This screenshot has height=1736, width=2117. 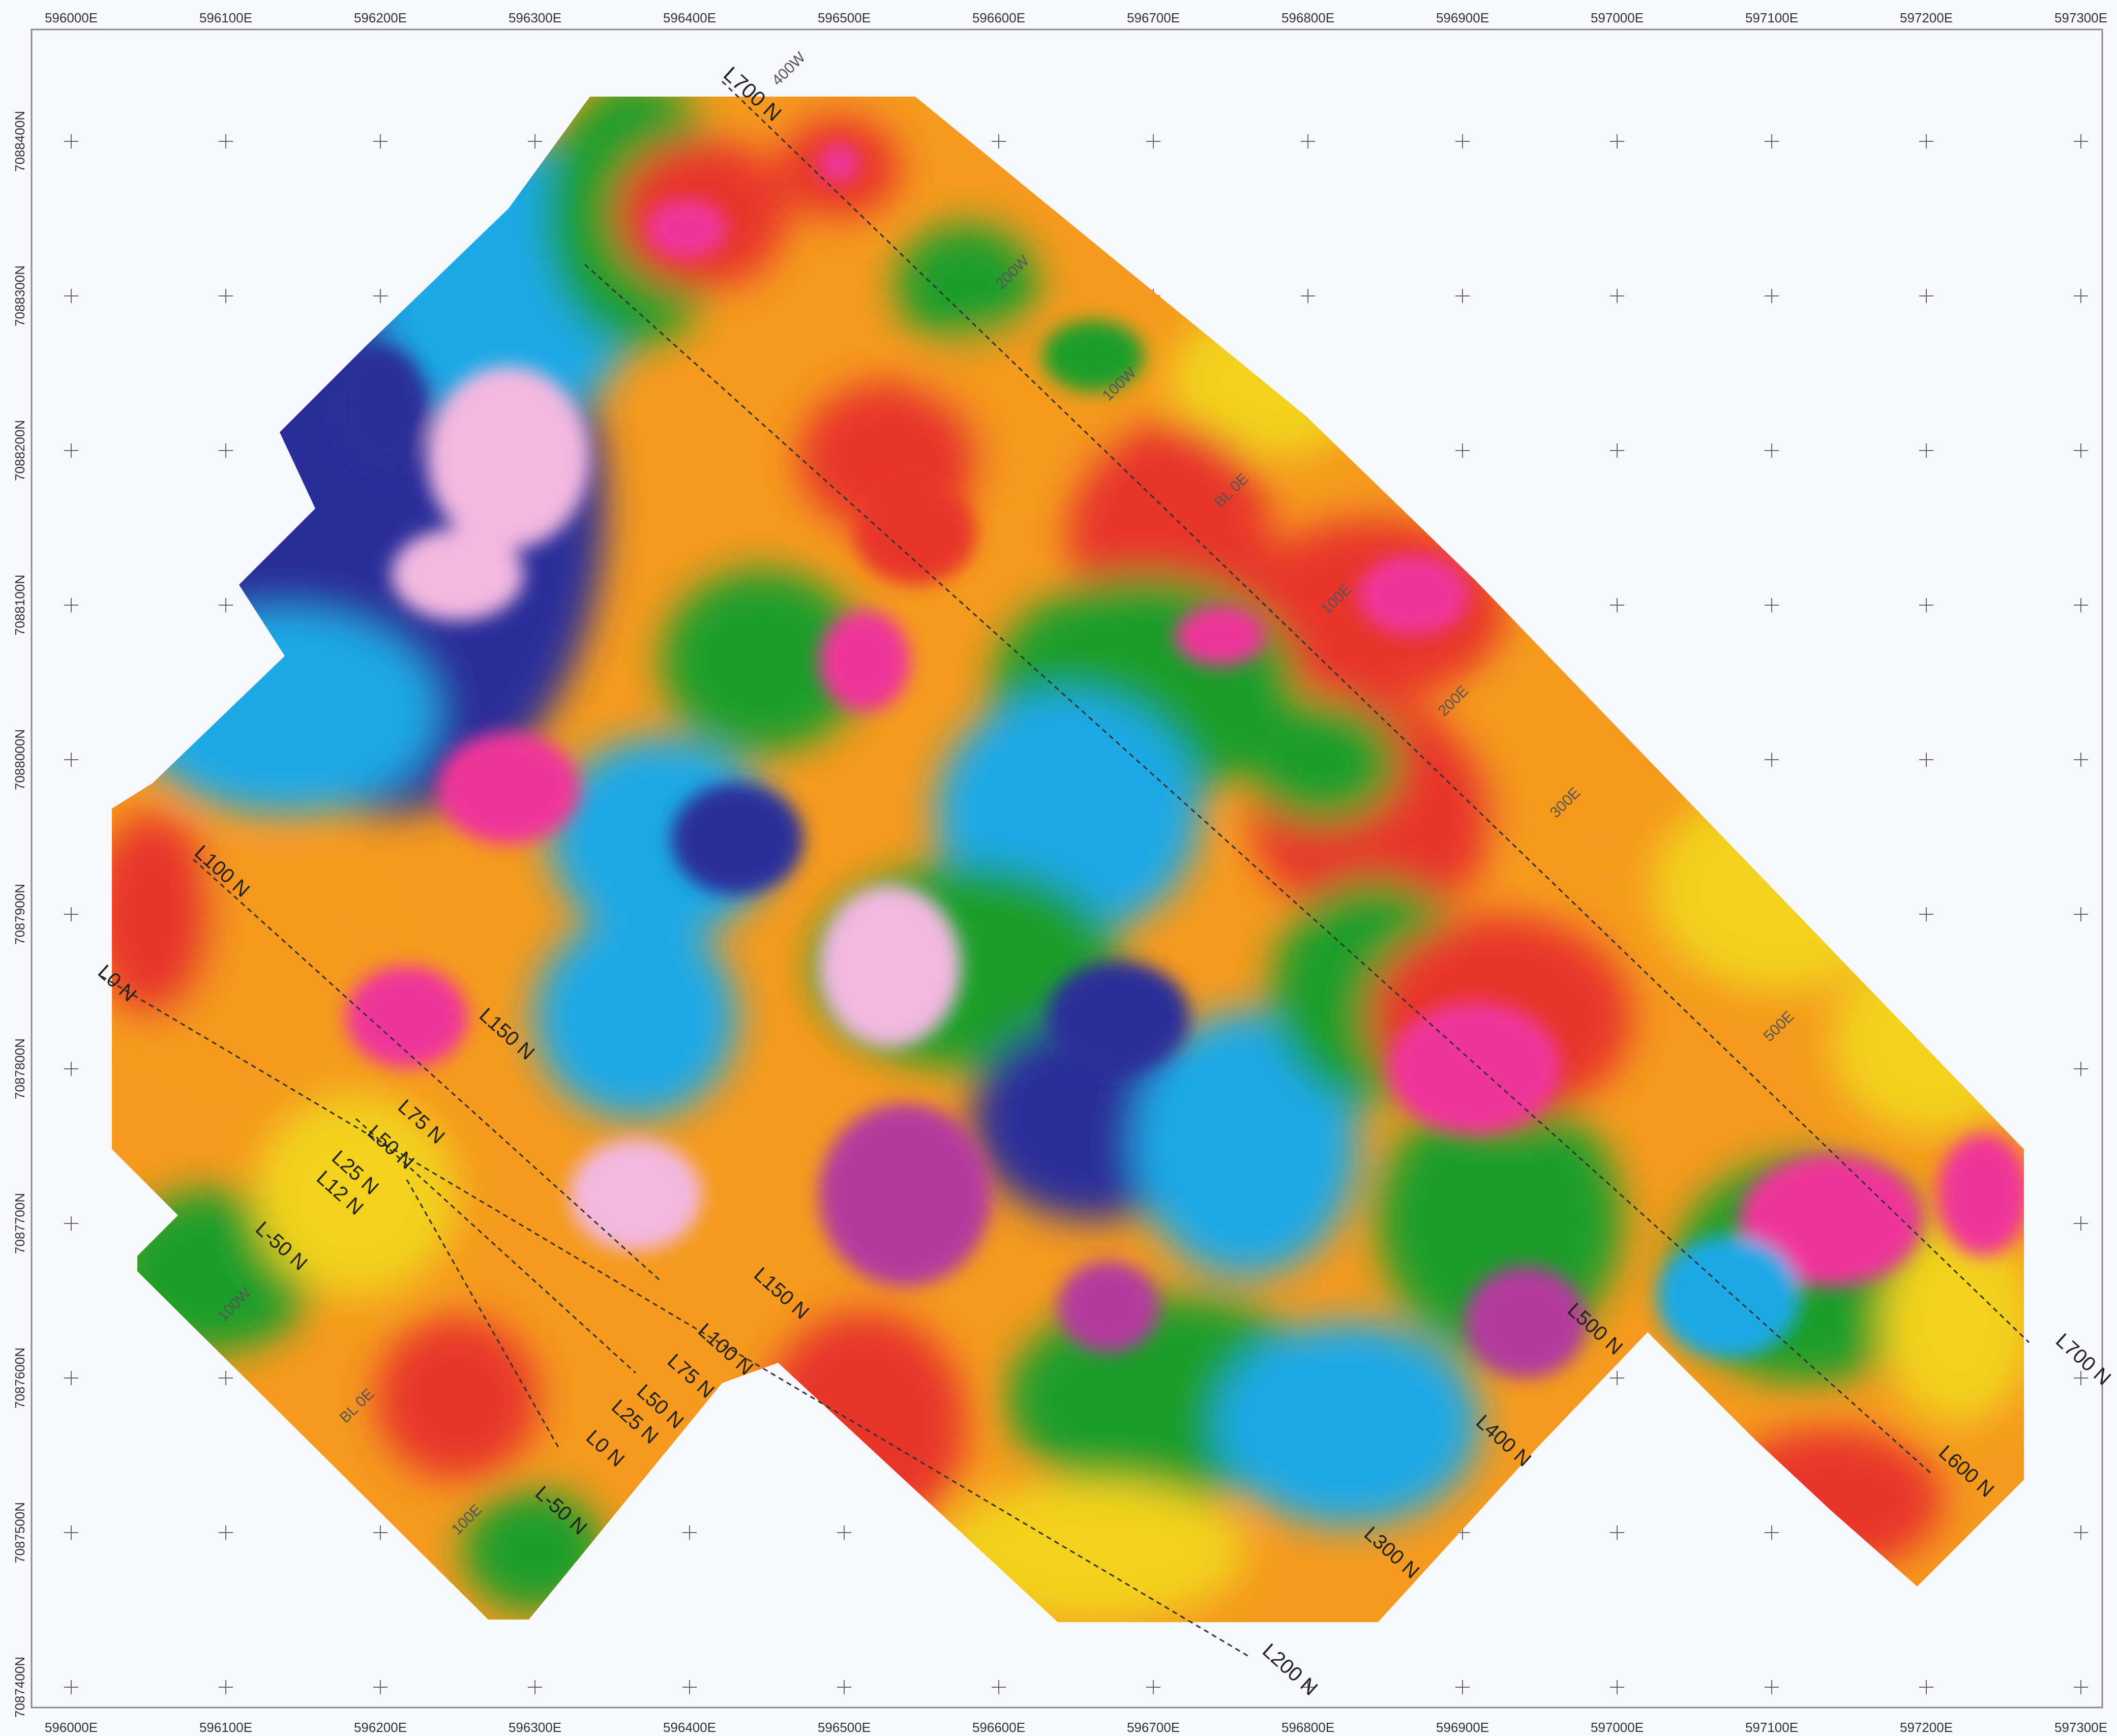 What do you see at coordinates (1618, 1727) in the screenshot?
I see `easting-label-bottom: 597000E` at bounding box center [1618, 1727].